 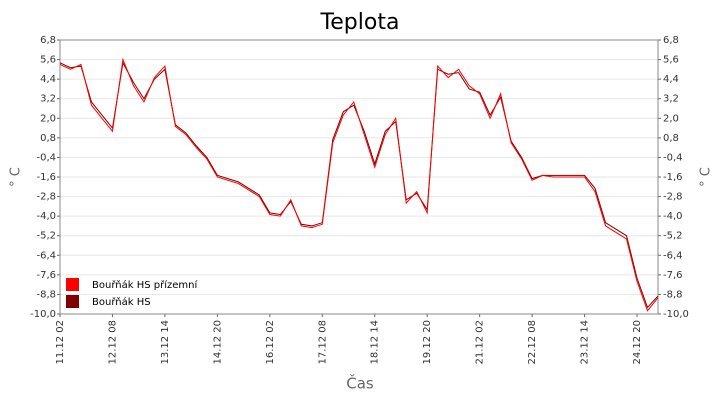 I want to click on y2-axis-label: ° C, so click(x=706, y=177).